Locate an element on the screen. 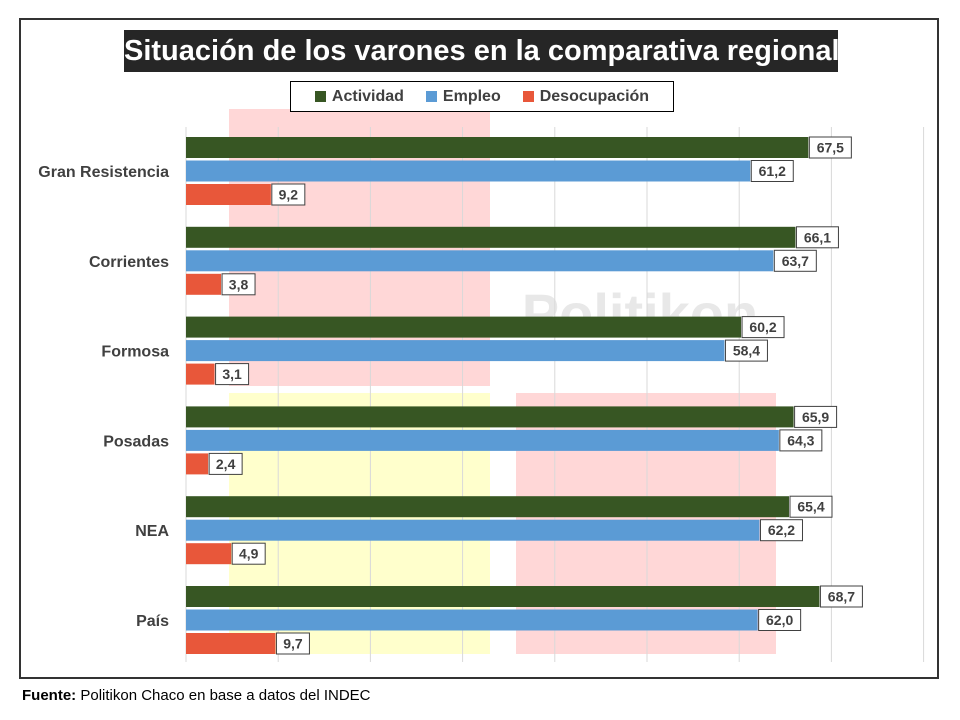 This screenshot has width=960, height=720. data-label: 58,4 is located at coordinates (746, 351).